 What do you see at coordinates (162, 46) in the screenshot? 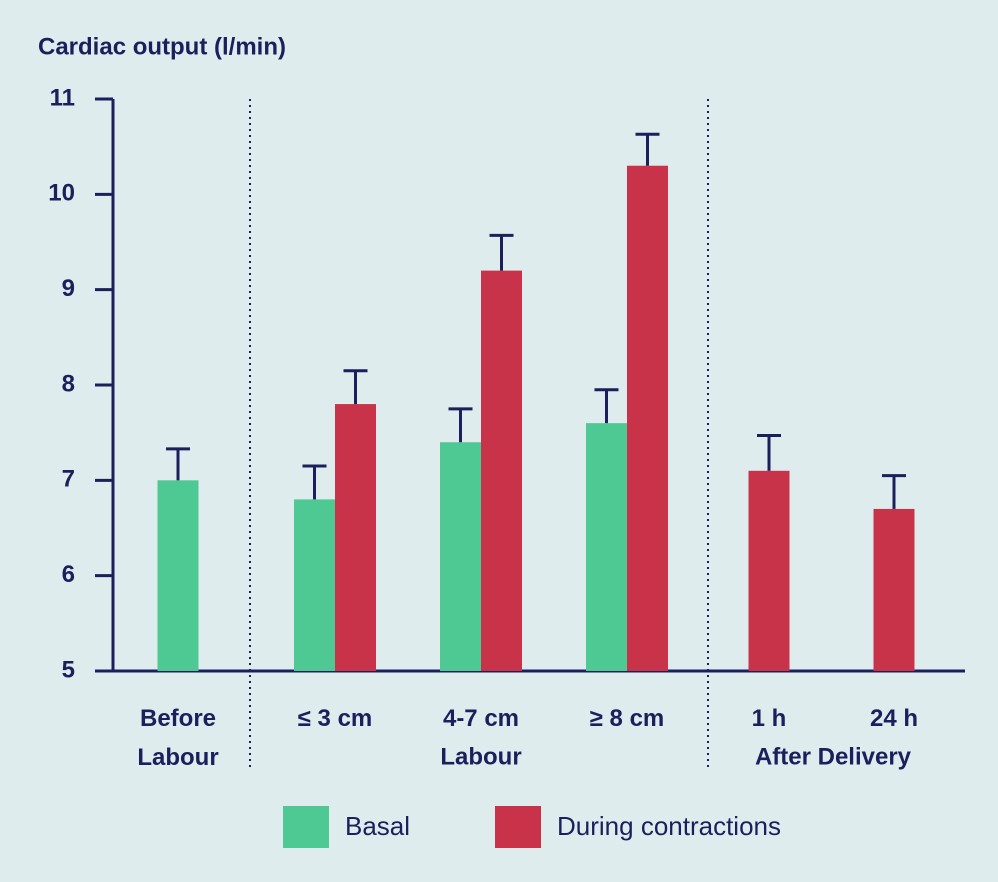
I see `chart-title: Cardiac output (l/min)` at bounding box center [162, 46].